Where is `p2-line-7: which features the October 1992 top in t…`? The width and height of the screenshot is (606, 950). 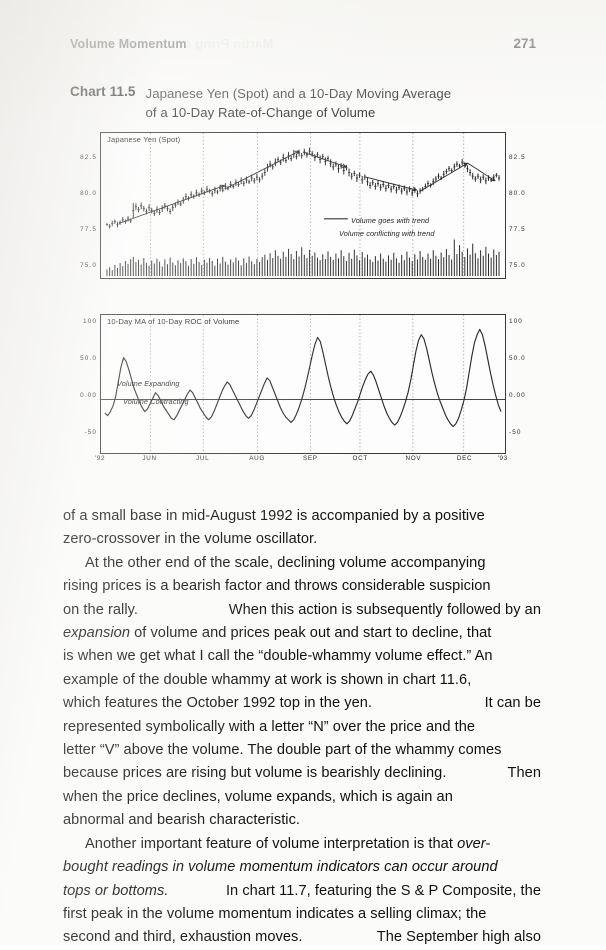 p2-line-7: which features the October 1992 top in t… is located at coordinates (302, 703).